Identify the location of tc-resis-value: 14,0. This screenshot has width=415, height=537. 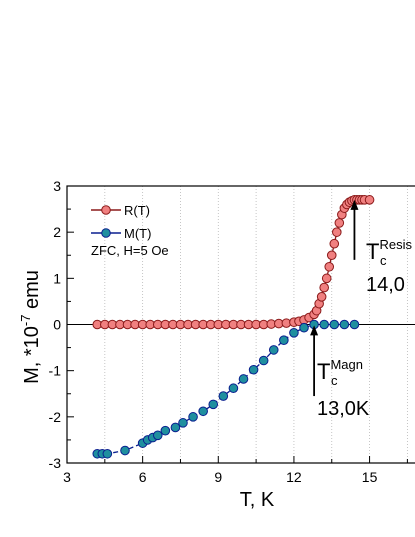
(385, 285).